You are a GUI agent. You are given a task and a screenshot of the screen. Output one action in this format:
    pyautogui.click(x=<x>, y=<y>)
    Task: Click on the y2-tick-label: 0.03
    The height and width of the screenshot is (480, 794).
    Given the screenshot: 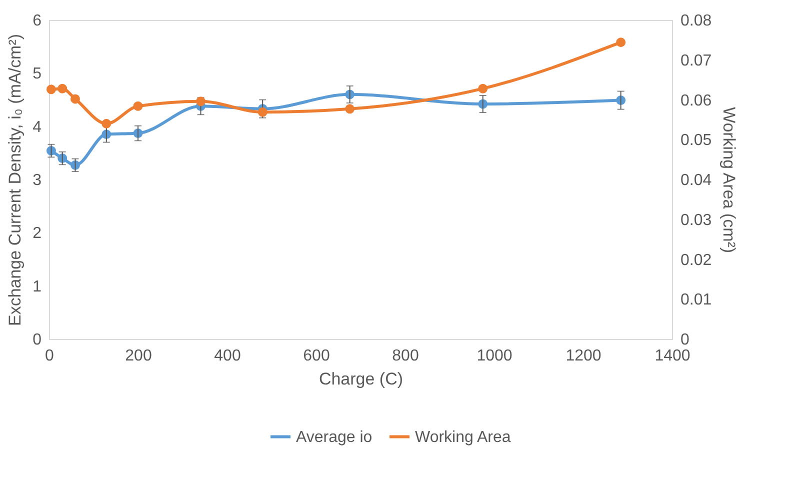 What is the action you would take?
    pyautogui.click(x=696, y=220)
    